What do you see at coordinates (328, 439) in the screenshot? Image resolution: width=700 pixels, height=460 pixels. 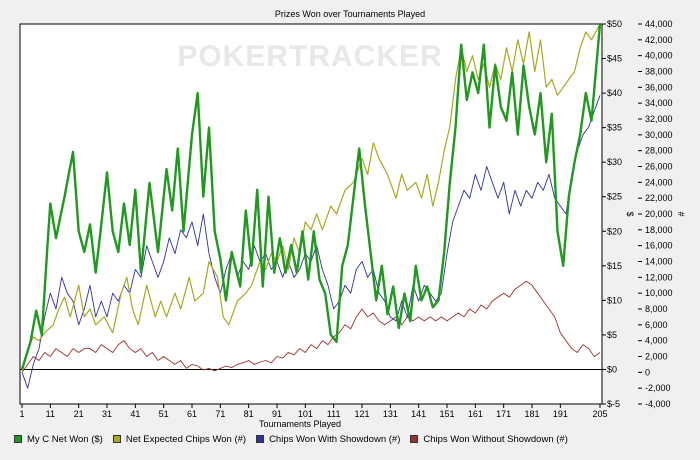 I see `legend-item-chips-with-showdown: Chips Won With Showdown (#)` at bounding box center [328, 439].